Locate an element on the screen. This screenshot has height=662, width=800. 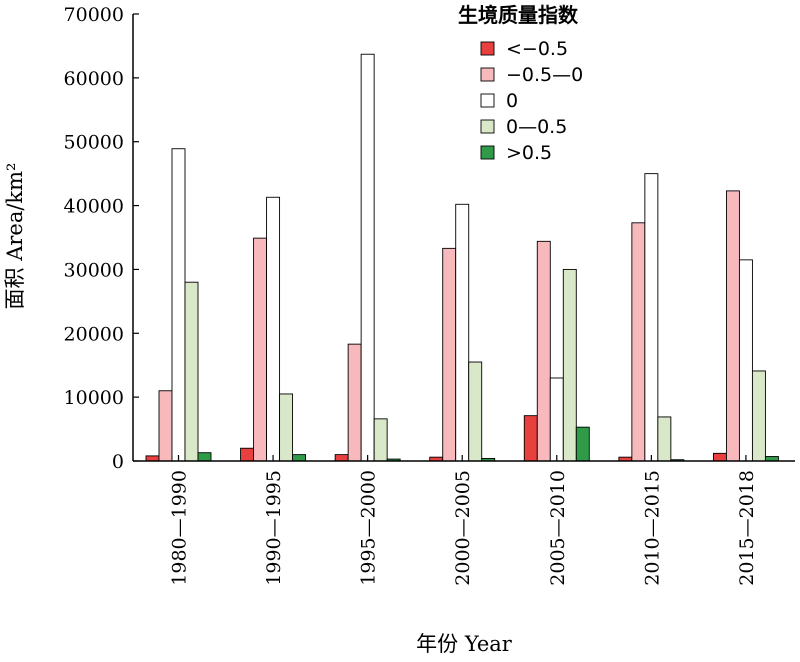
y-tick-label: 50000 is located at coordinates (94, 143).